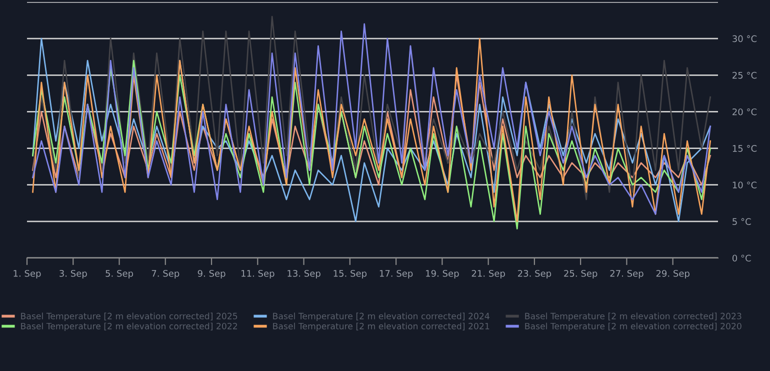  Describe the element at coordinates (258, 274) in the screenshot. I see `x-tick-label: 11. Sep` at that location.